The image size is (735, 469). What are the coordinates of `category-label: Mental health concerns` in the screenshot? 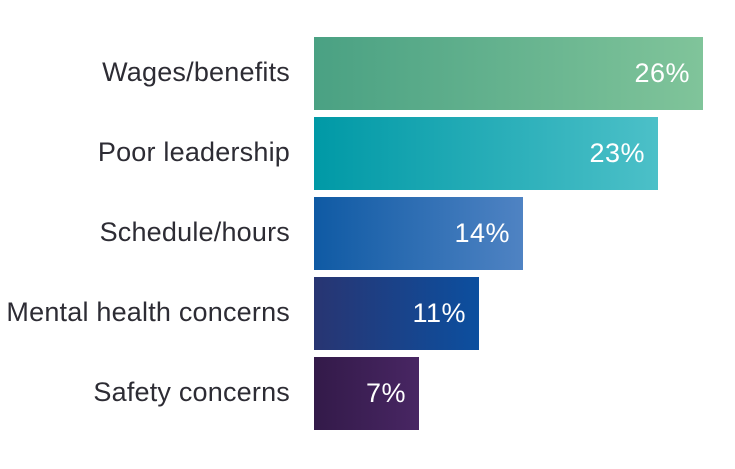 It's located at (148, 312).